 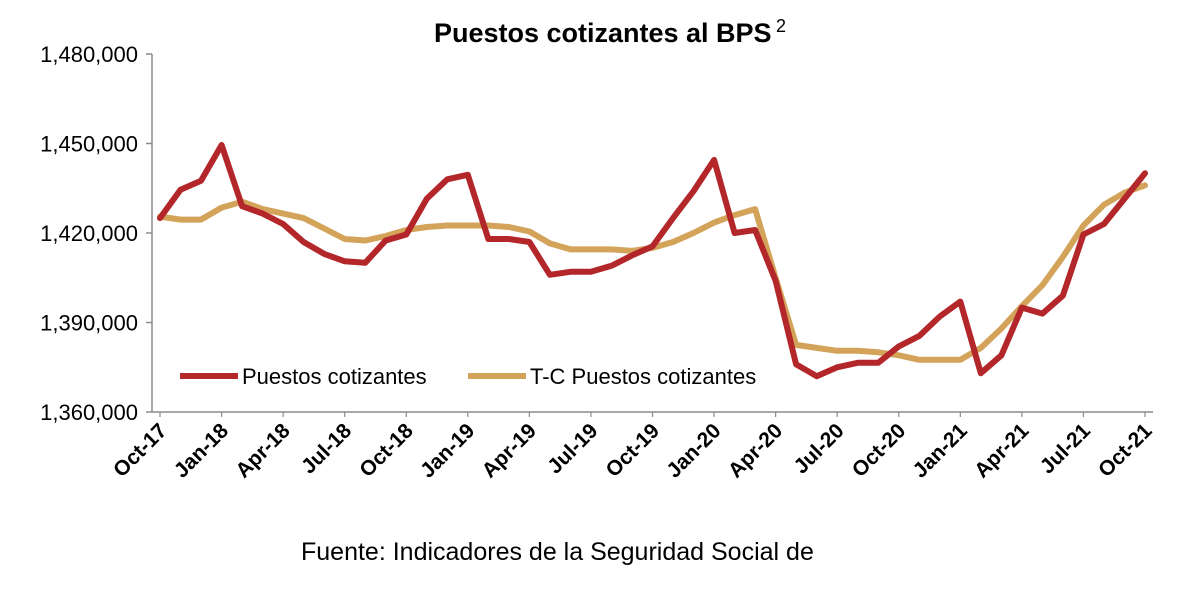 What do you see at coordinates (941, 451) in the screenshot?
I see `x-tick-label: Jan-21` at bounding box center [941, 451].